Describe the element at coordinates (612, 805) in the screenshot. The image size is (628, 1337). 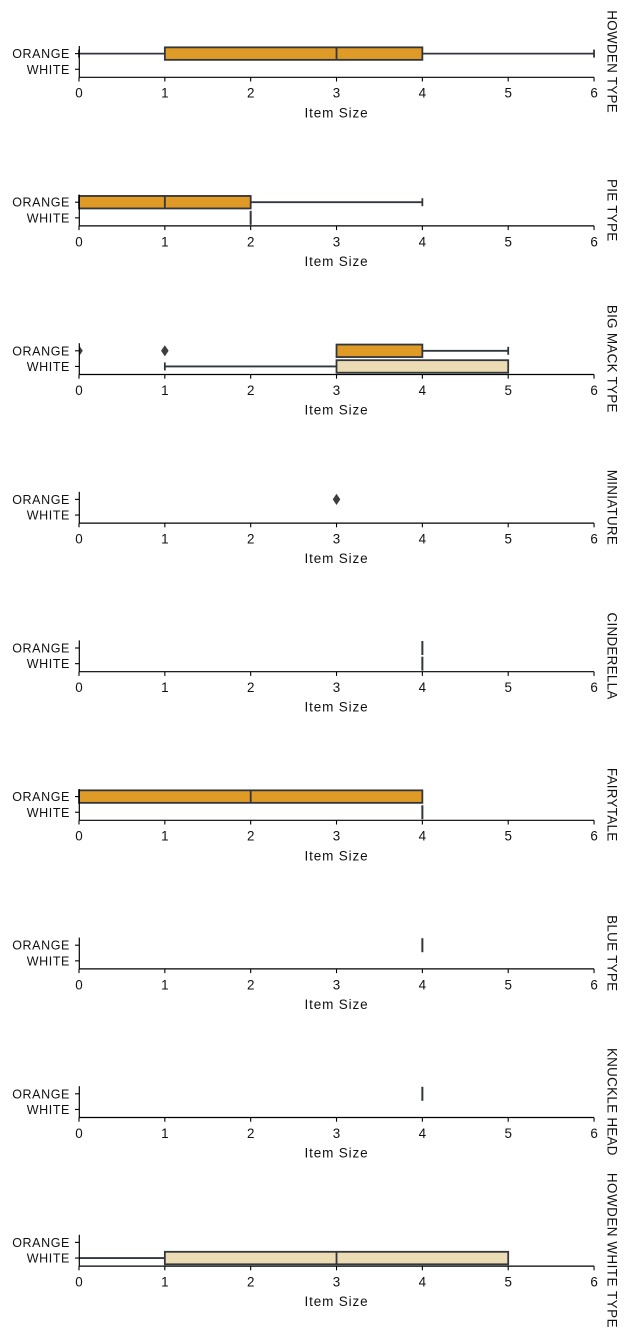
I see `svg-text: FAIRYTALE` at that location.